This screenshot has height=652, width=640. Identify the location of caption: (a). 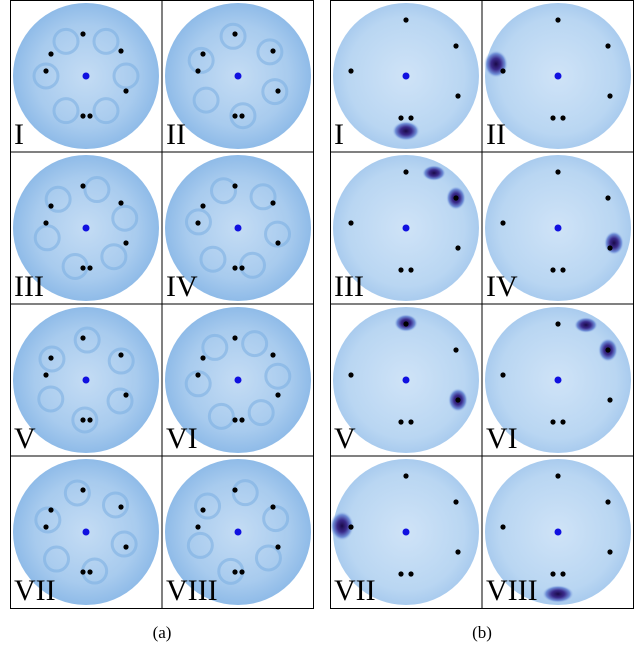
(162, 632).